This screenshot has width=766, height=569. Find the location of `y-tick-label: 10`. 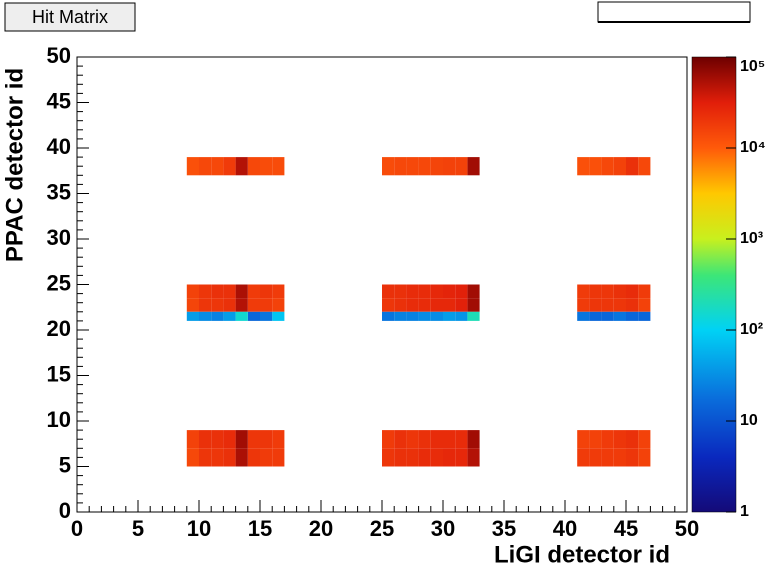

y-tick-label: 10 is located at coordinates (59, 419).